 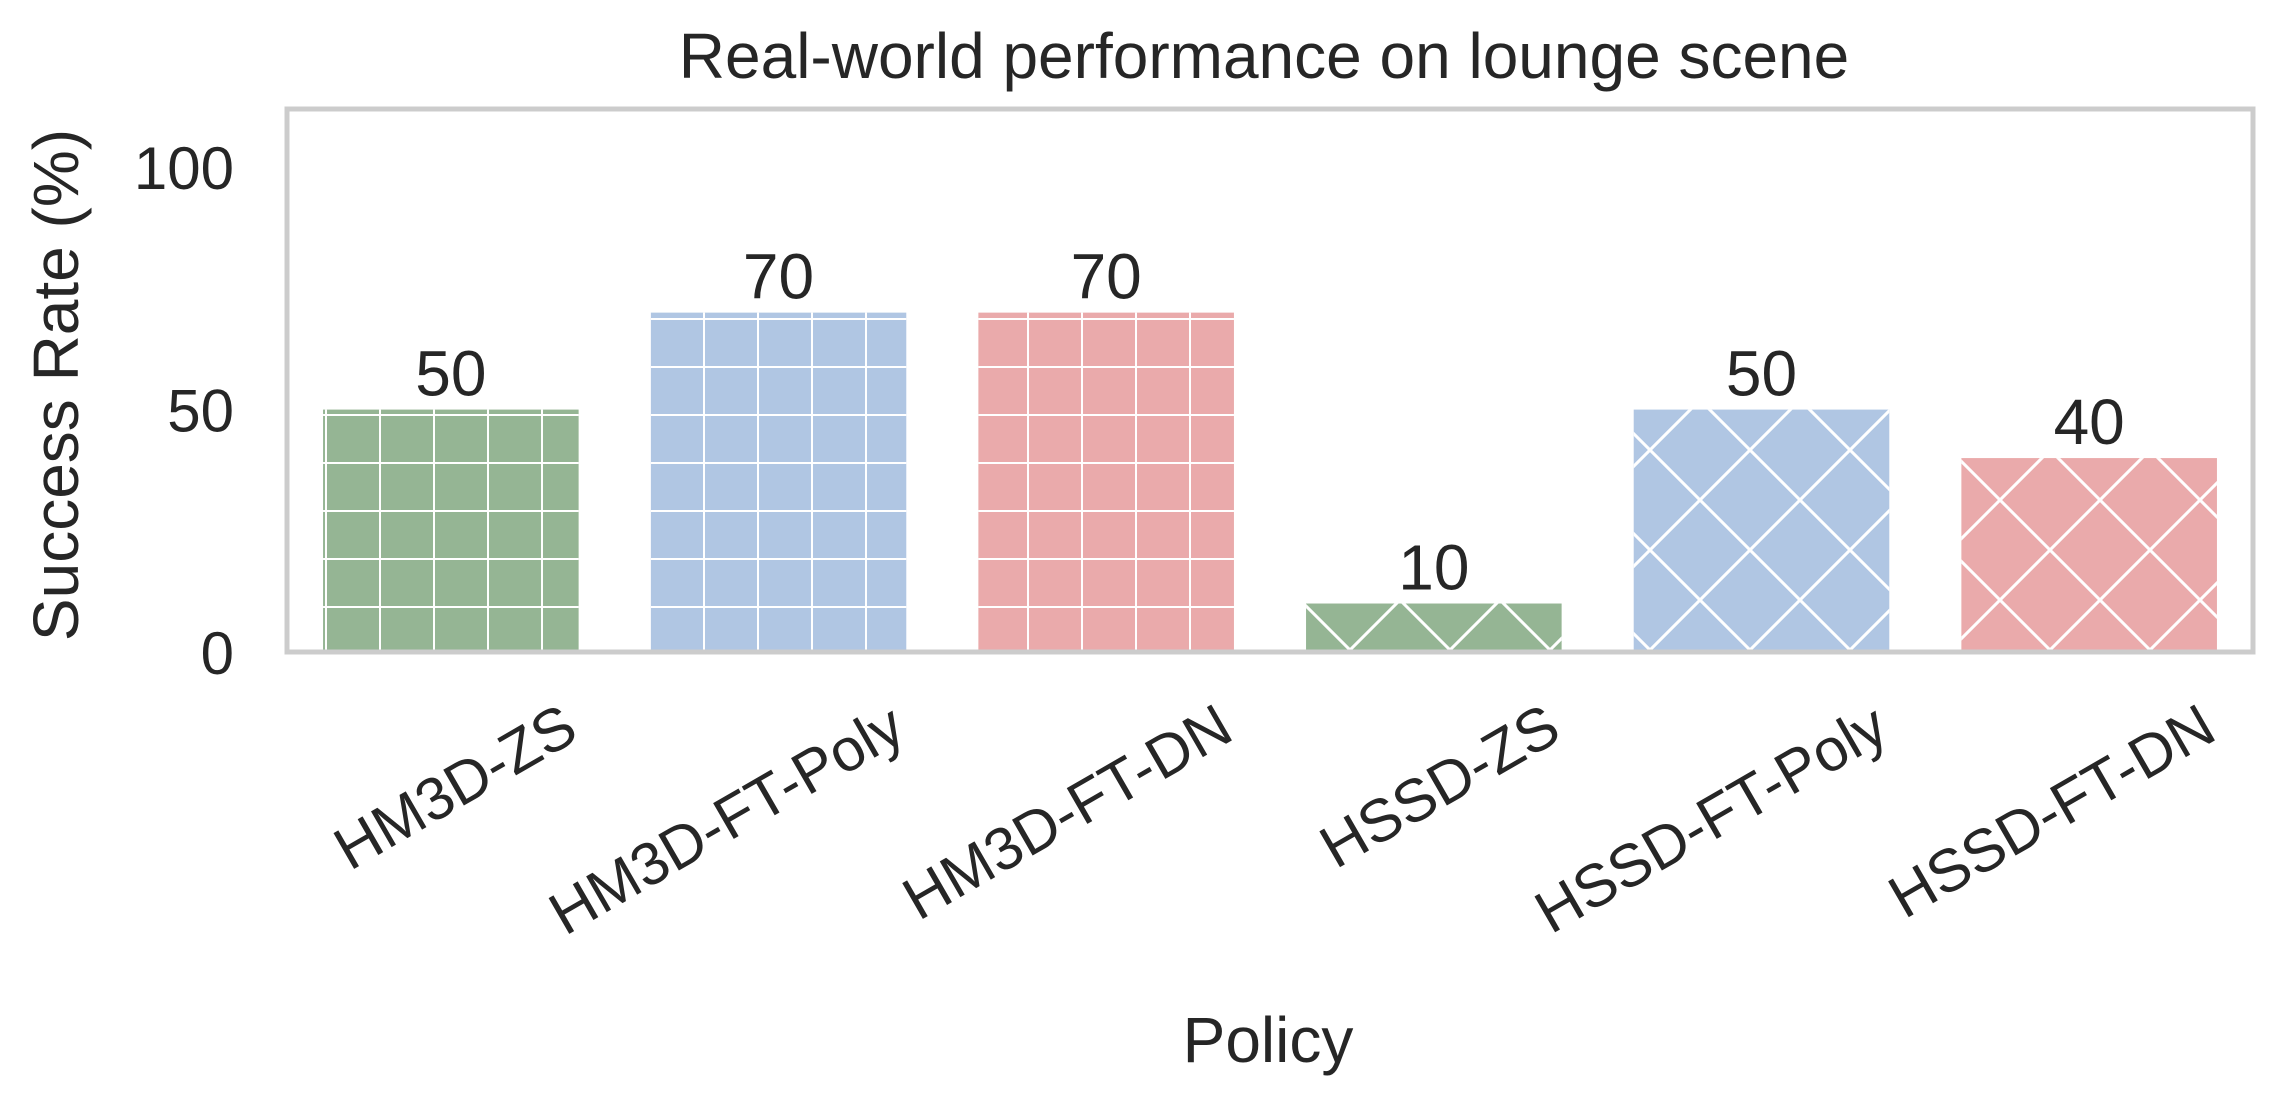 I want to click on x-tick-label: HSSD-ZS, so click(x=1440, y=786).